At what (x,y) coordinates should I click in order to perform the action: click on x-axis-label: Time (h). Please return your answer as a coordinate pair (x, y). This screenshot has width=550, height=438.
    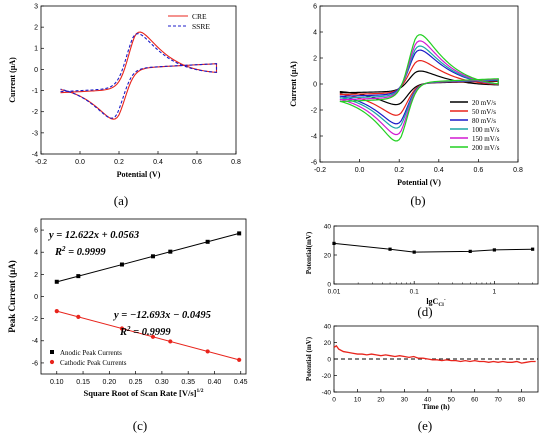
    Looking at the image, I should click on (436, 406).